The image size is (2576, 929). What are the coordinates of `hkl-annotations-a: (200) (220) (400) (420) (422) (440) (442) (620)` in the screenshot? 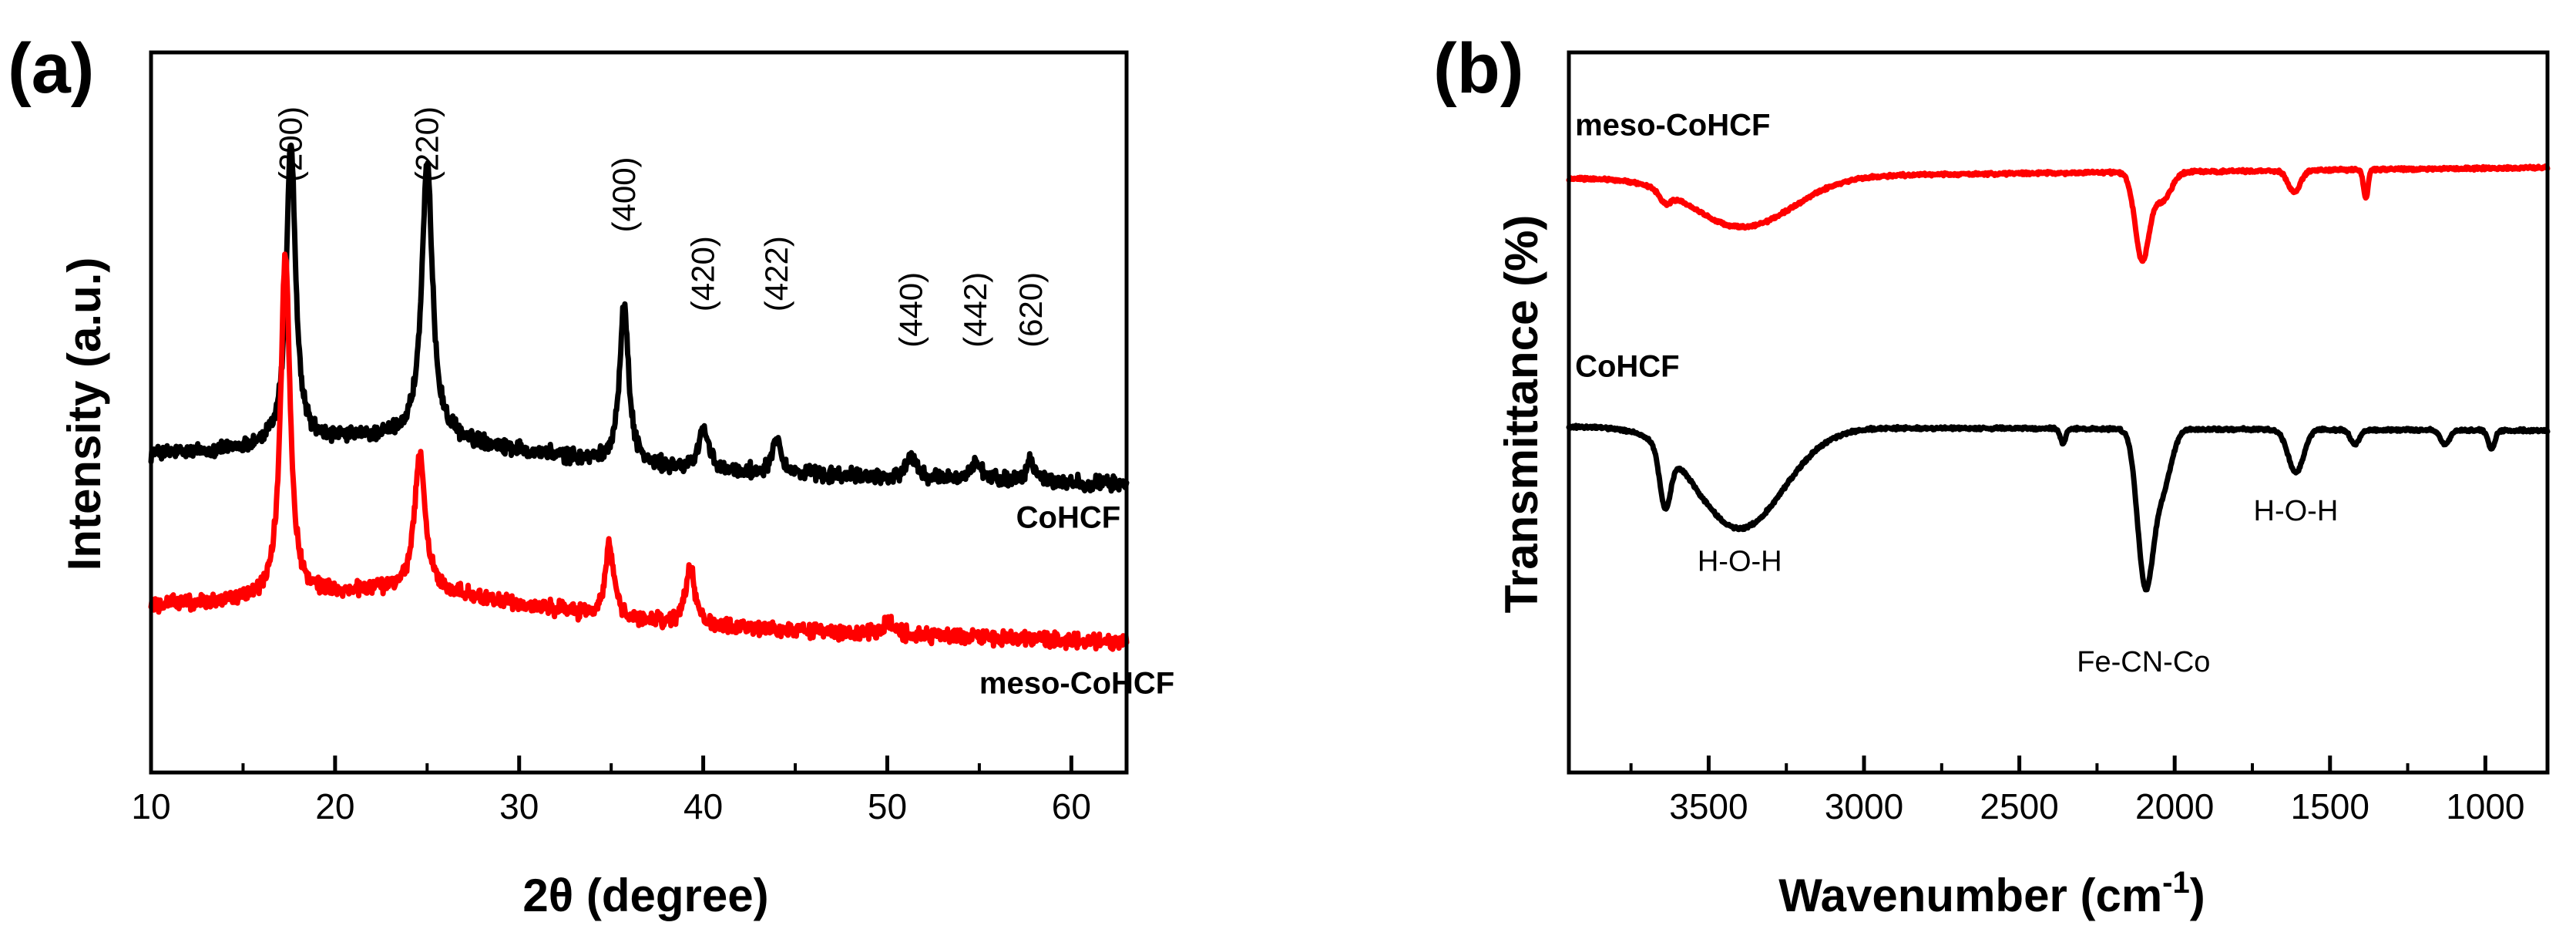 It's located at (661, 227).